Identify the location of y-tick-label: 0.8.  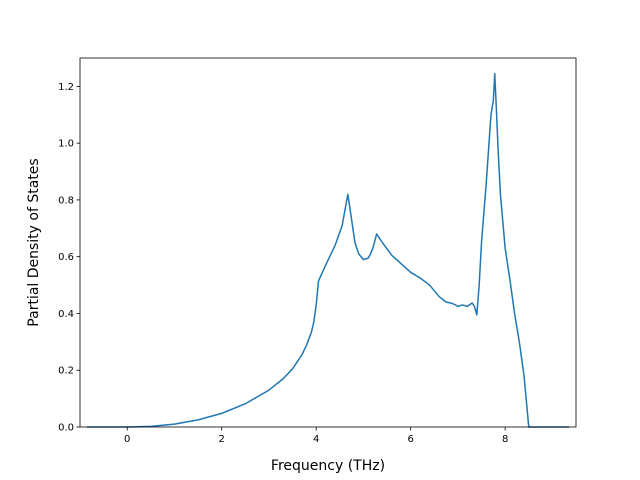
(66, 200).